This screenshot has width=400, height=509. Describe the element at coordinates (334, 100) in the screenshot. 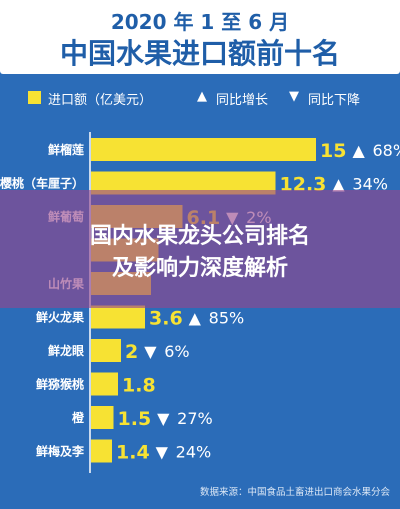

I see `legend-down-label: 同比下降` at that location.